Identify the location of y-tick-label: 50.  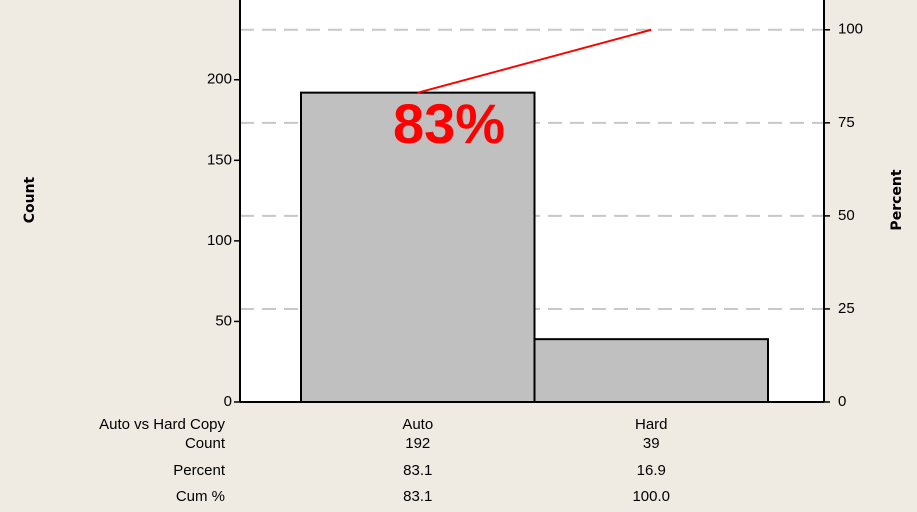
(223, 320).